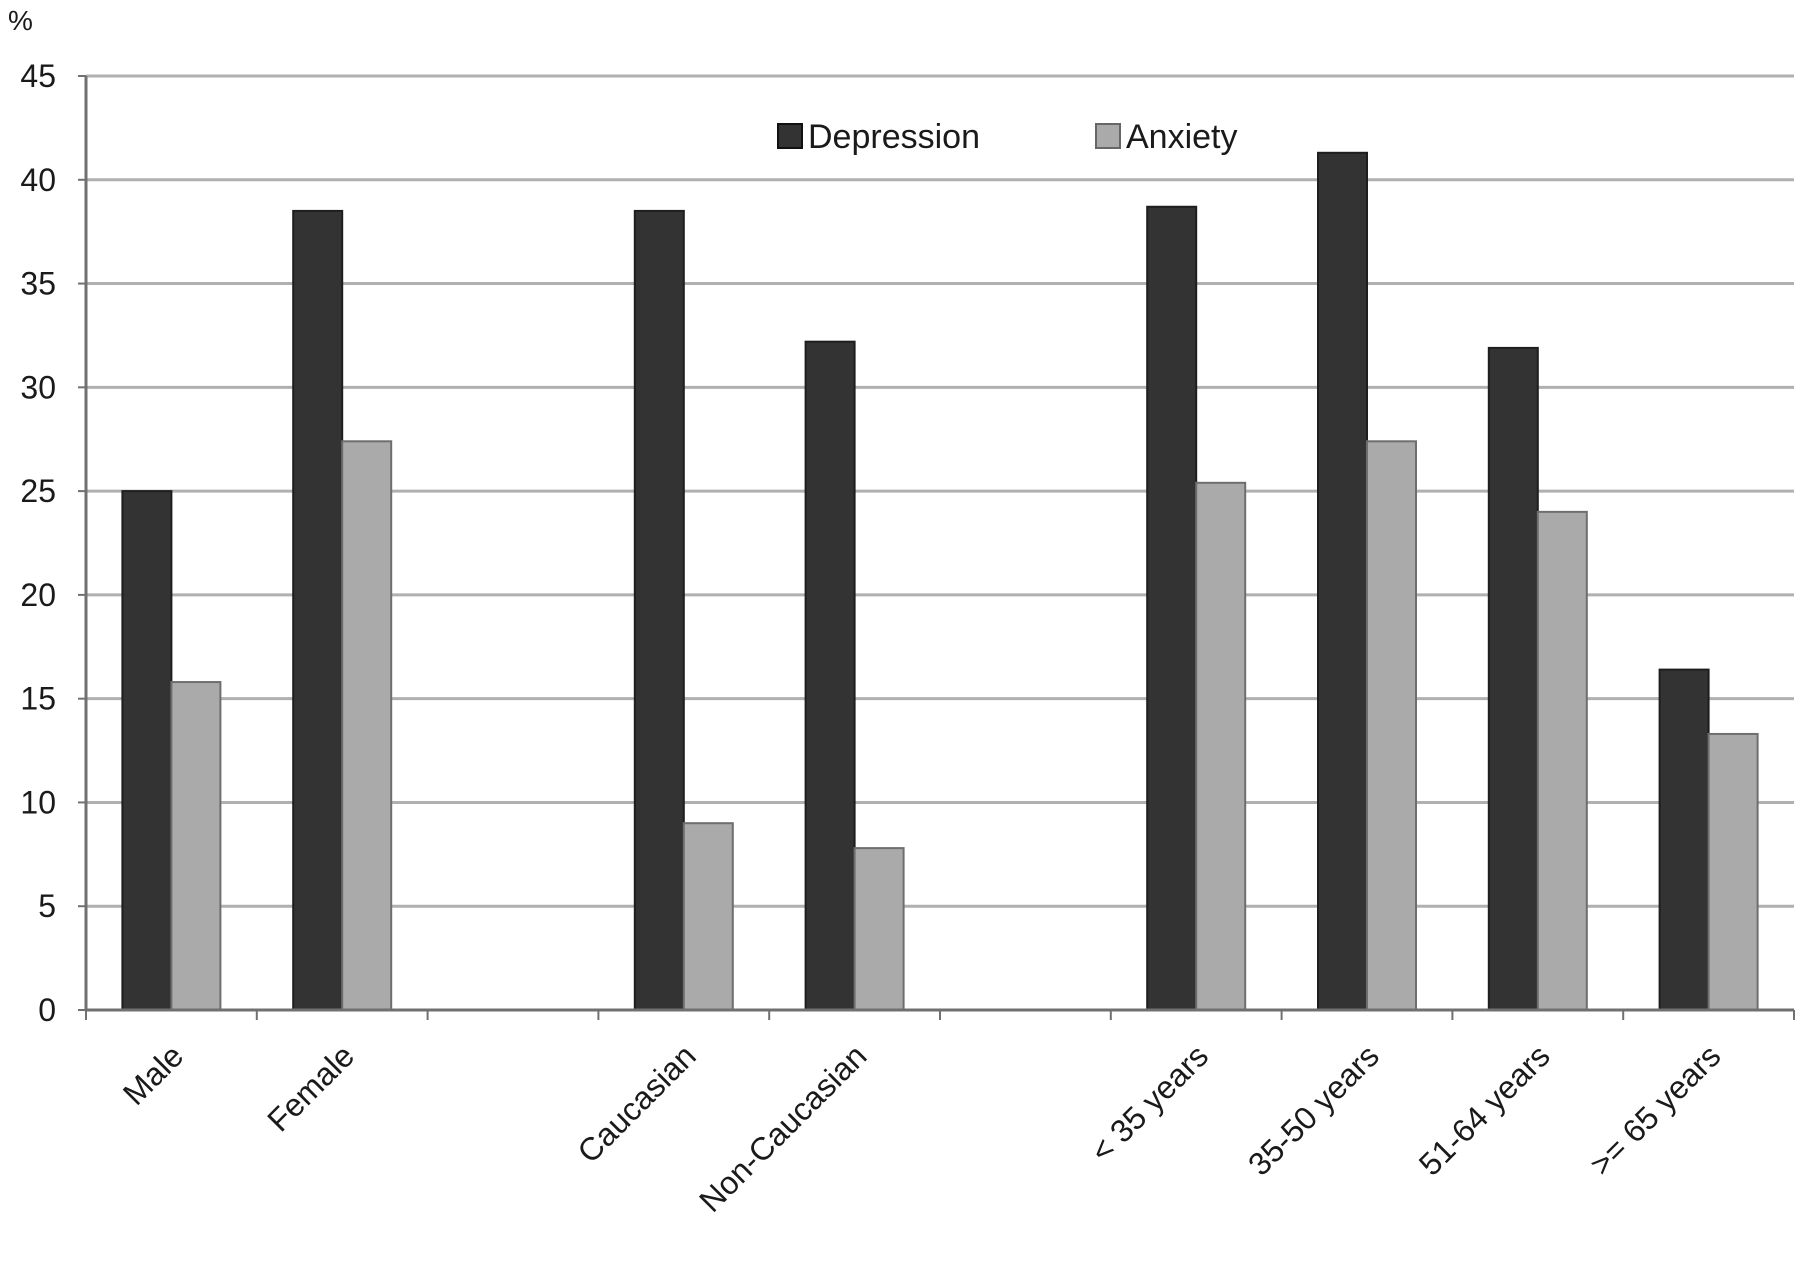  Describe the element at coordinates (38, 180) in the screenshot. I see `y-tick-label: 40` at that location.